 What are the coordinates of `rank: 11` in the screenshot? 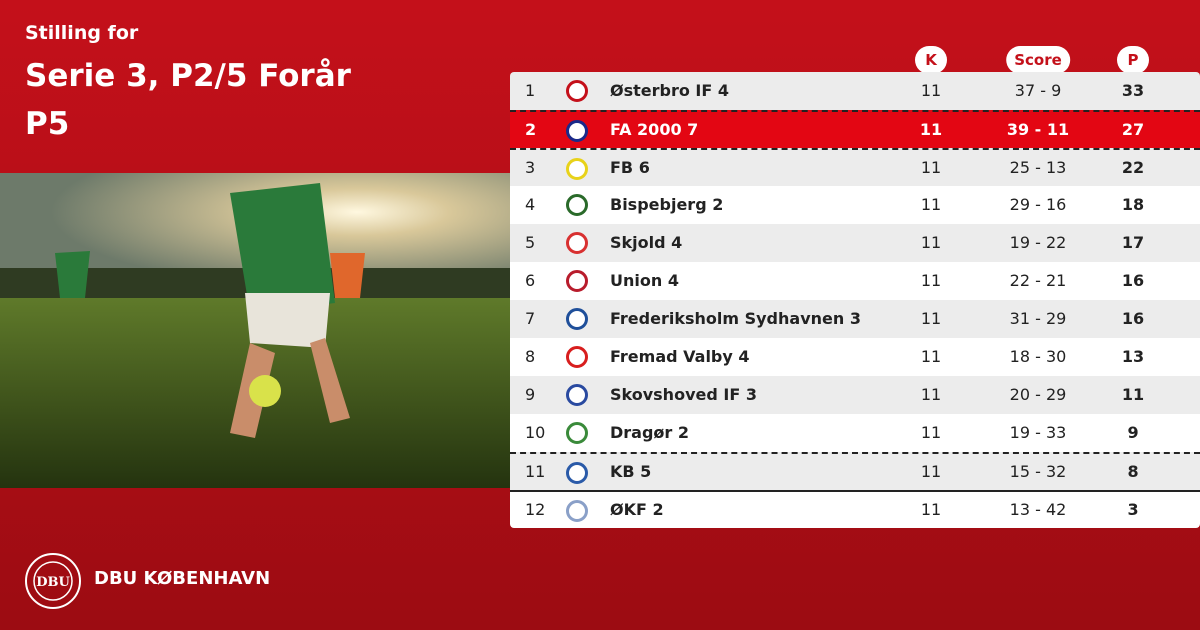 It's located at (535, 471).